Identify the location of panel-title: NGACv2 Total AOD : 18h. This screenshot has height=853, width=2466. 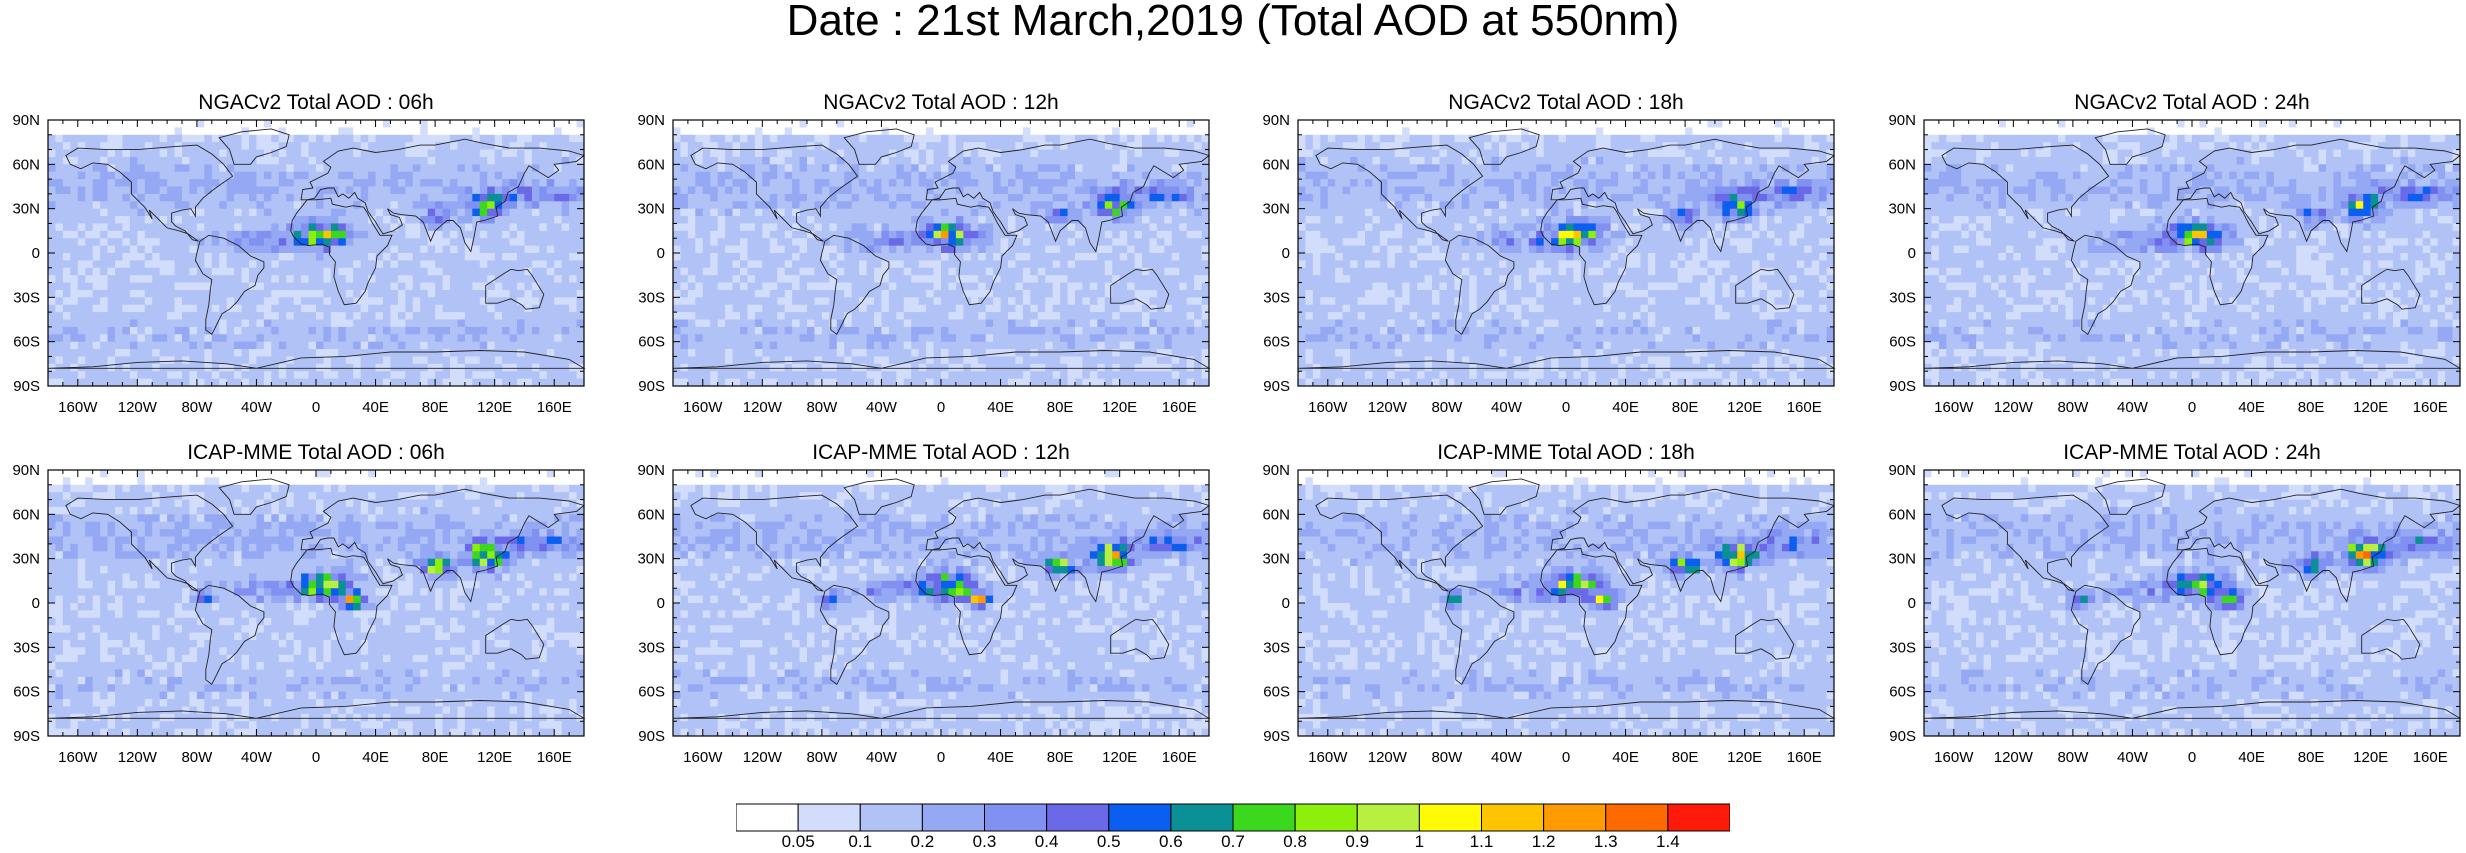
(1566, 103).